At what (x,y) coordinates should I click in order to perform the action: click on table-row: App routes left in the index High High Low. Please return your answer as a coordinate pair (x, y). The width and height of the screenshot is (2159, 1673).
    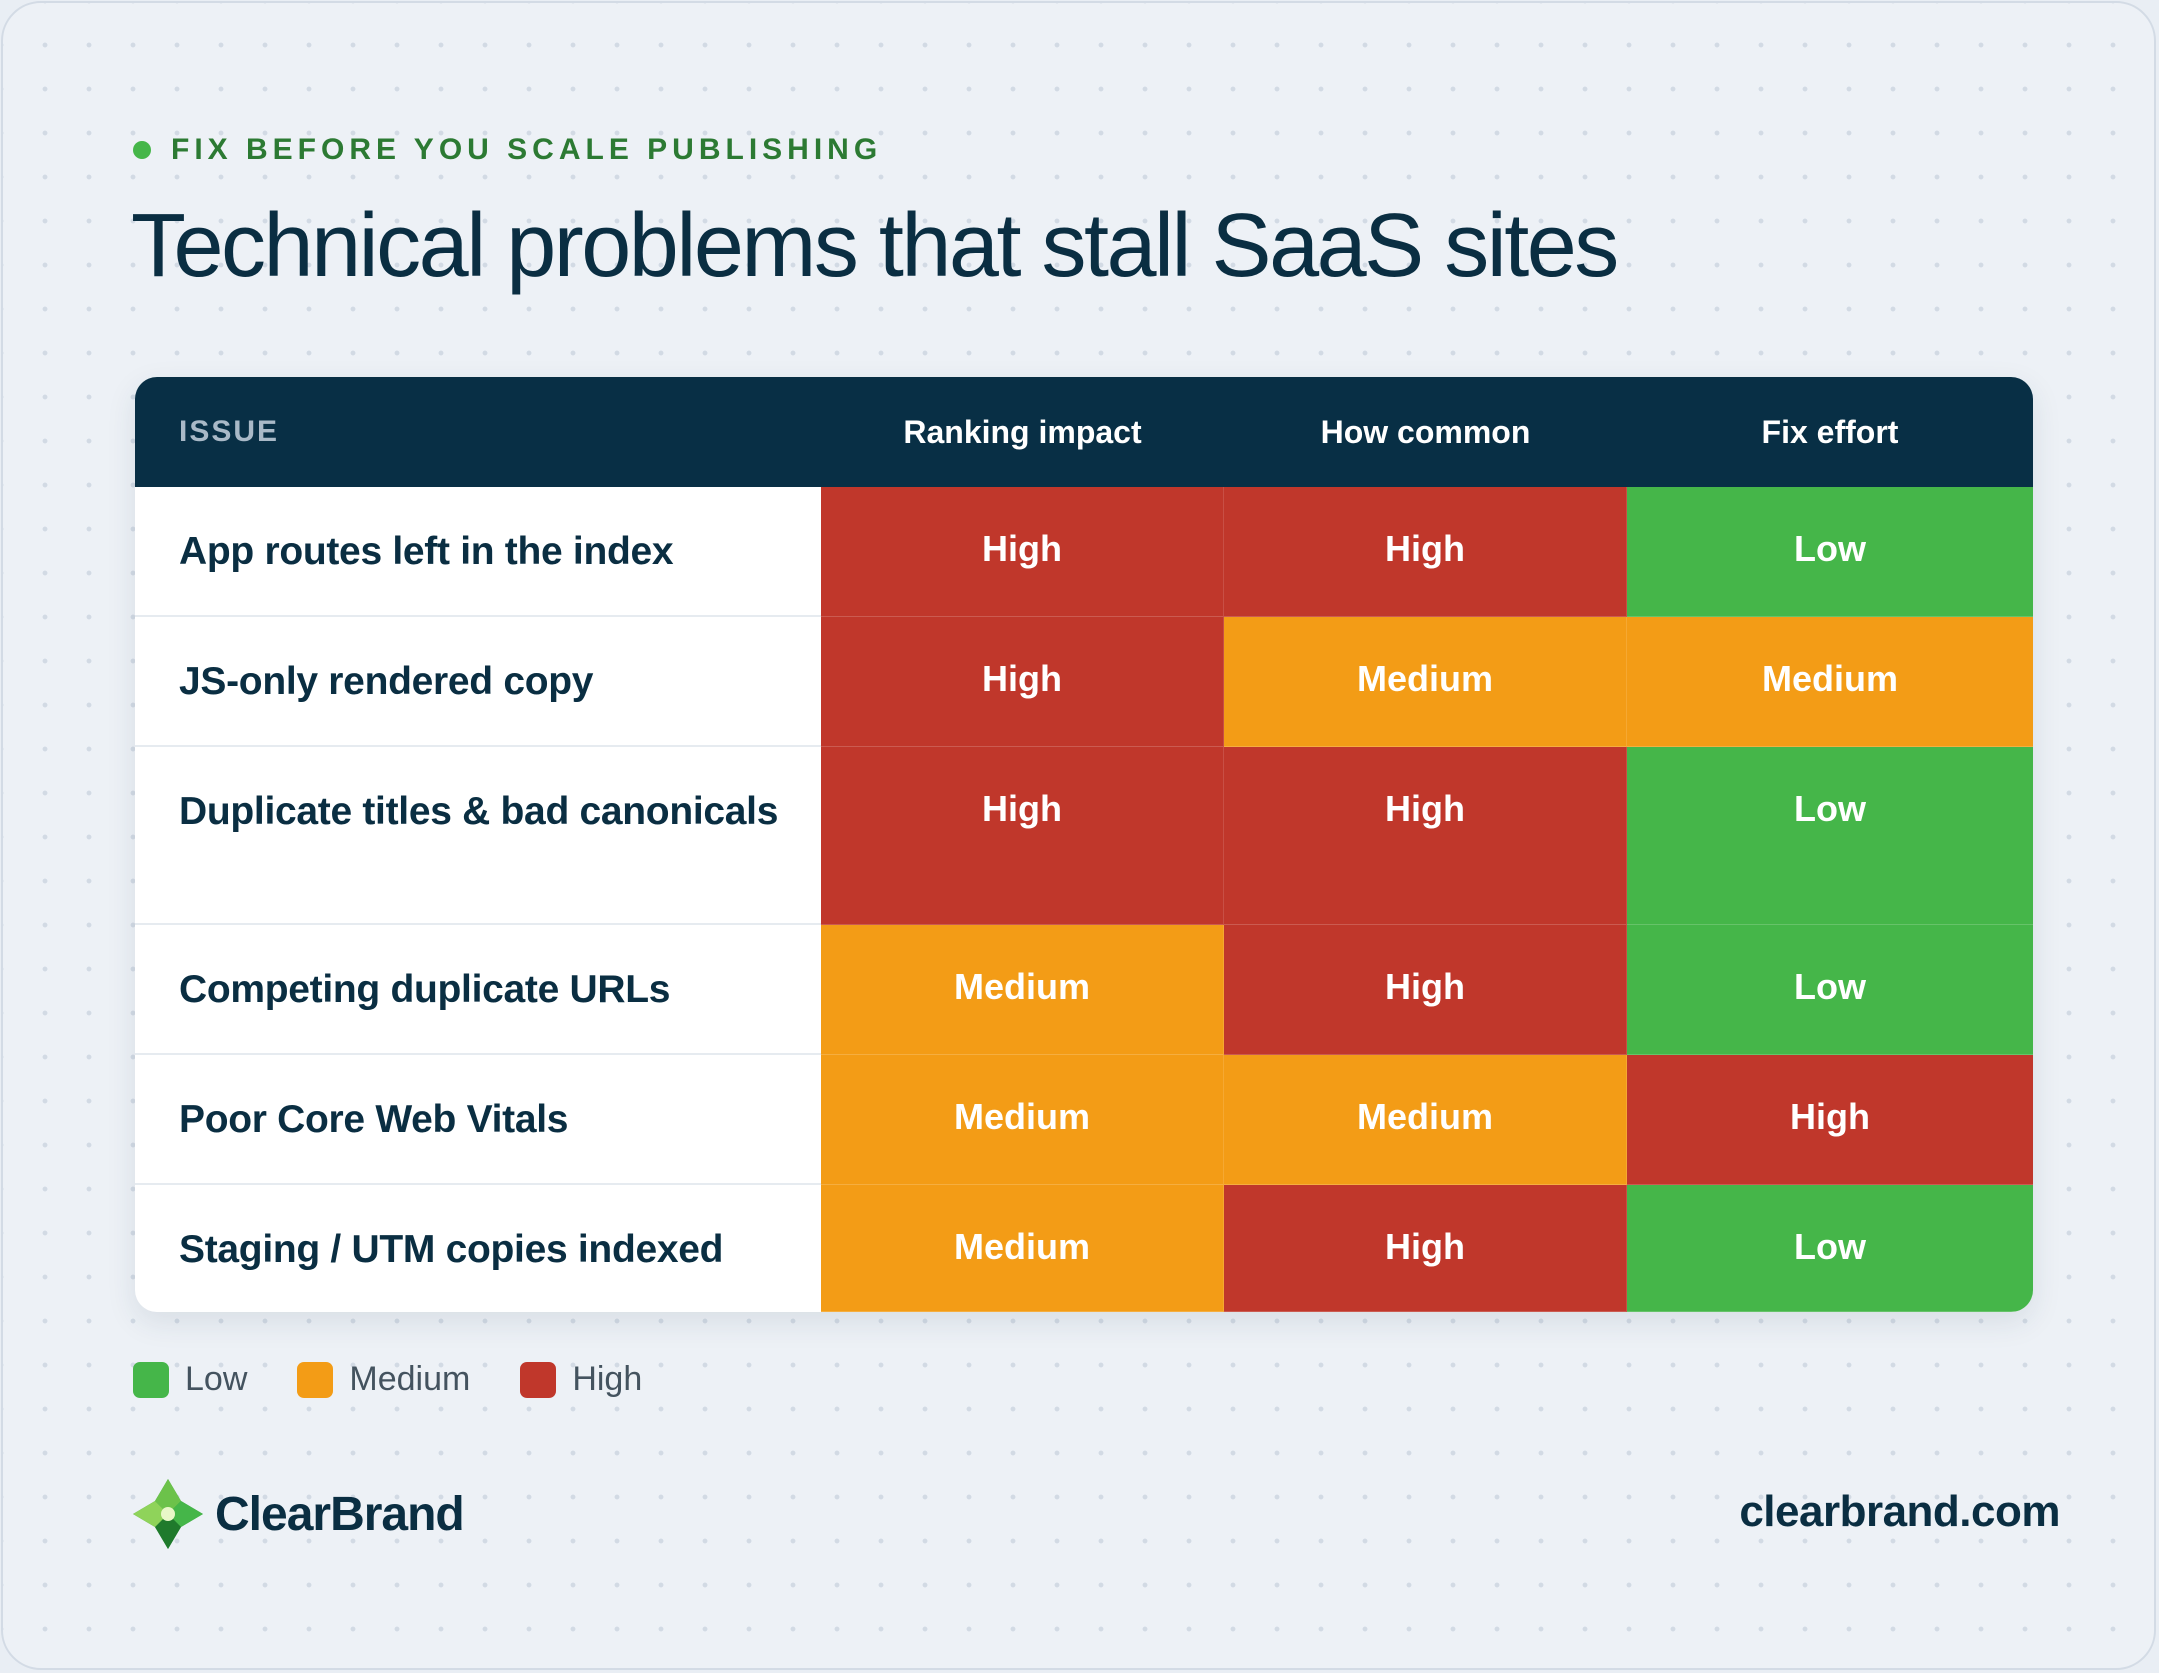
    Looking at the image, I should click on (1084, 552).